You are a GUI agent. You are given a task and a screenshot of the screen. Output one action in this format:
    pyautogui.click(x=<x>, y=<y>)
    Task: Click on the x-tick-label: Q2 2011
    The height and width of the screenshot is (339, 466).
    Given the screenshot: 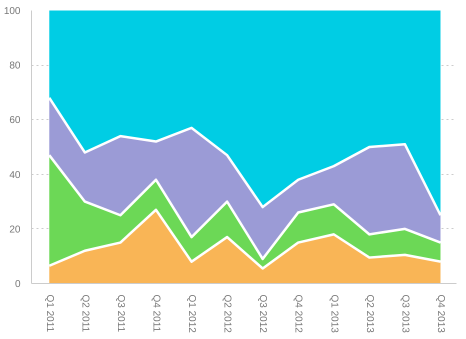 What is the action you would take?
    pyautogui.click(x=84, y=313)
    